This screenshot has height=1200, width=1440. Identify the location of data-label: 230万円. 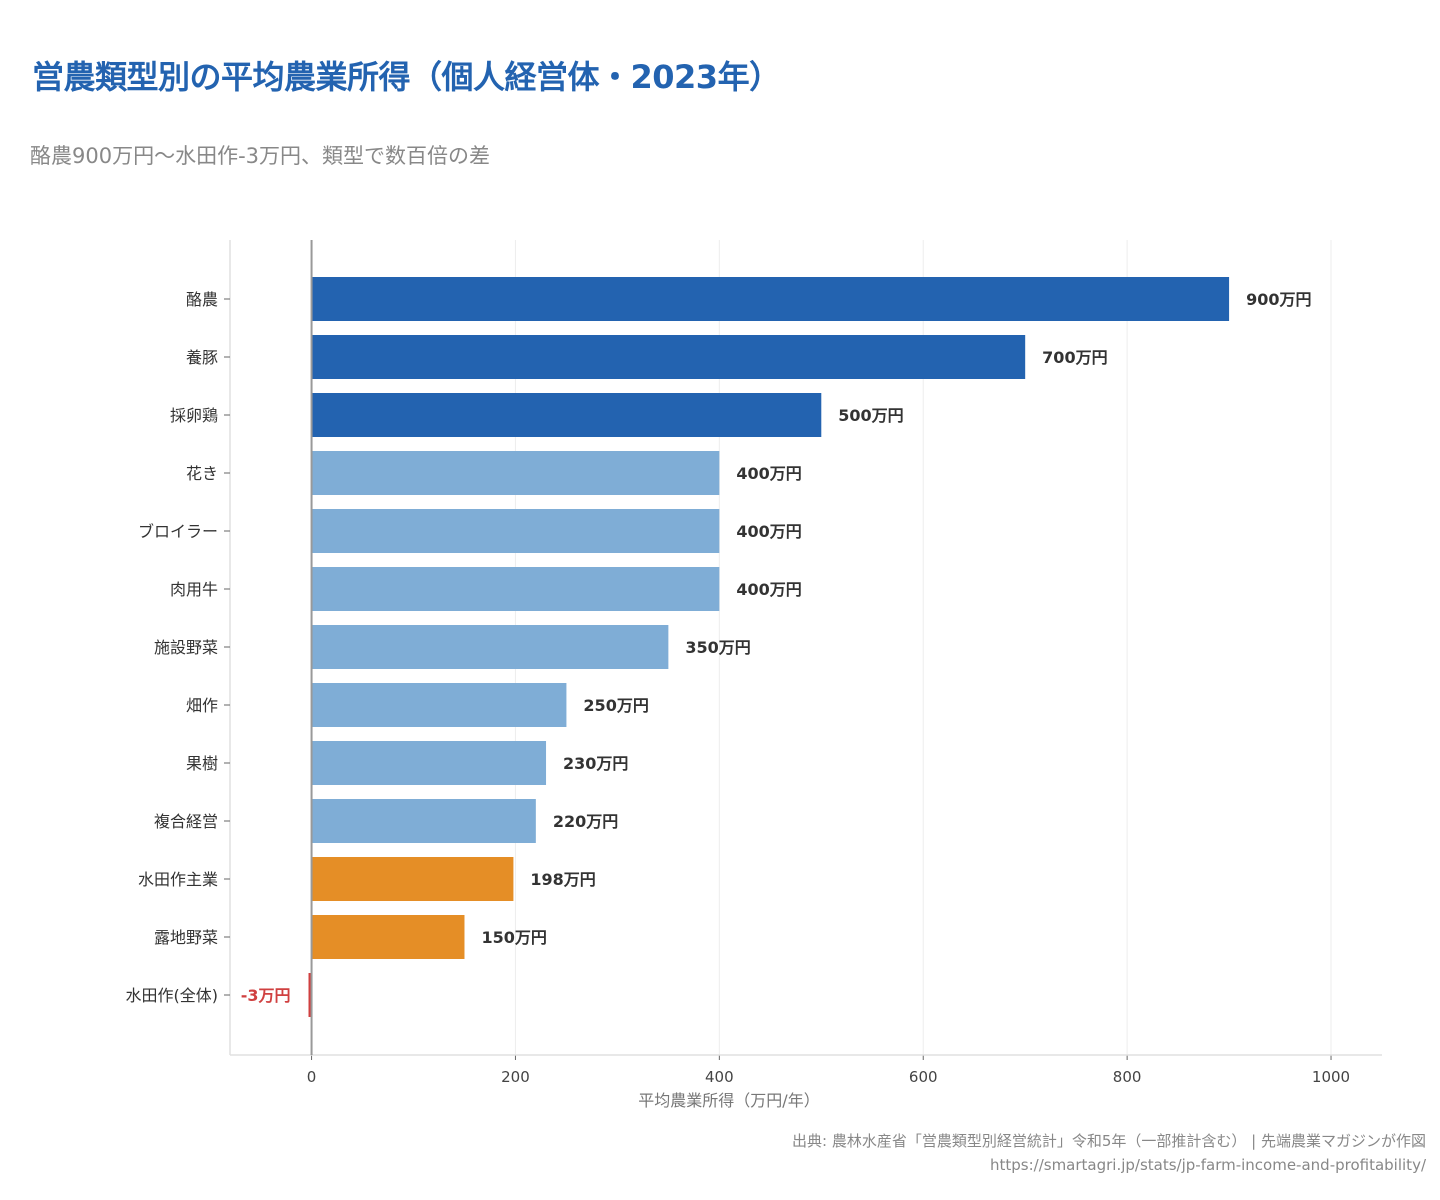
(595, 763).